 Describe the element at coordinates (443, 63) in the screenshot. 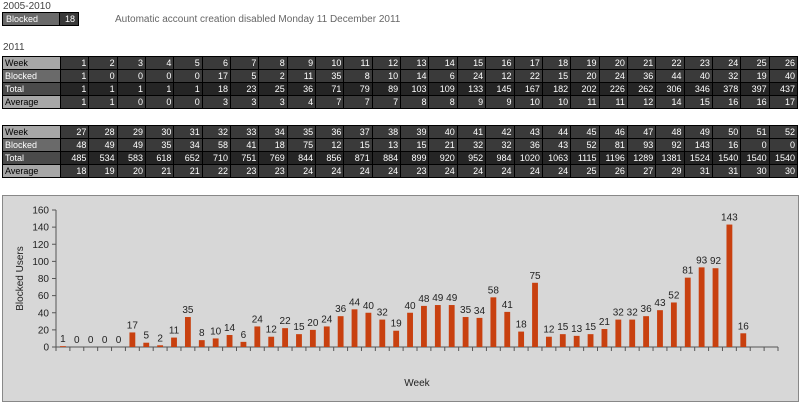

I see `table-cell: 14` at that location.